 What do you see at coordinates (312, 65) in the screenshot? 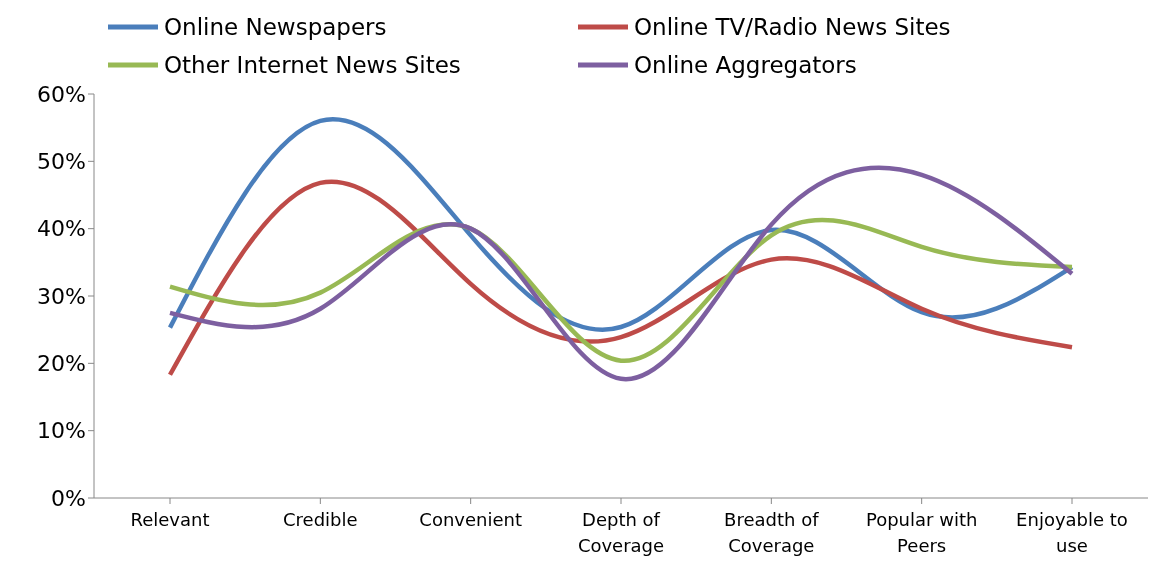
I see `legend-label: Other Internet News Sites` at bounding box center [312, 65].